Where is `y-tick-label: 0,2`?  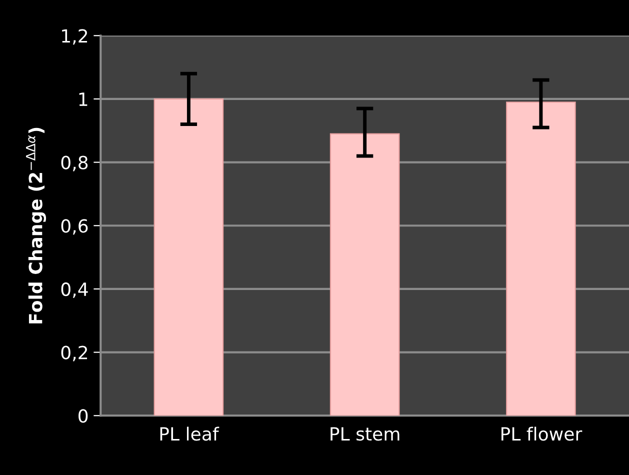
y-tick-label: 0,2 is located at coordinates (74, 354).